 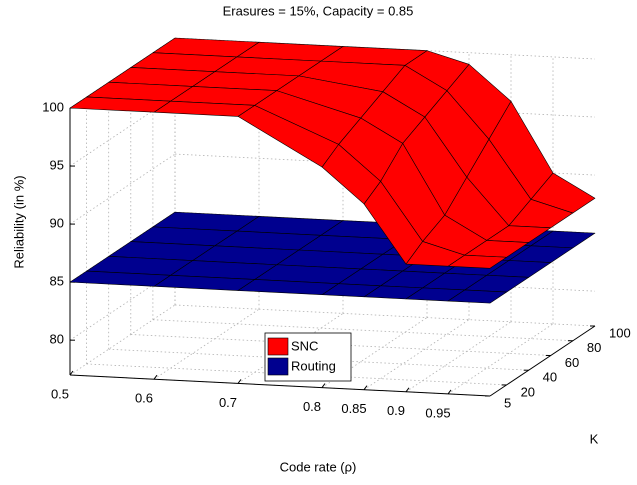 I want to click on legend-label: Routing, so click(x=313, y=365).